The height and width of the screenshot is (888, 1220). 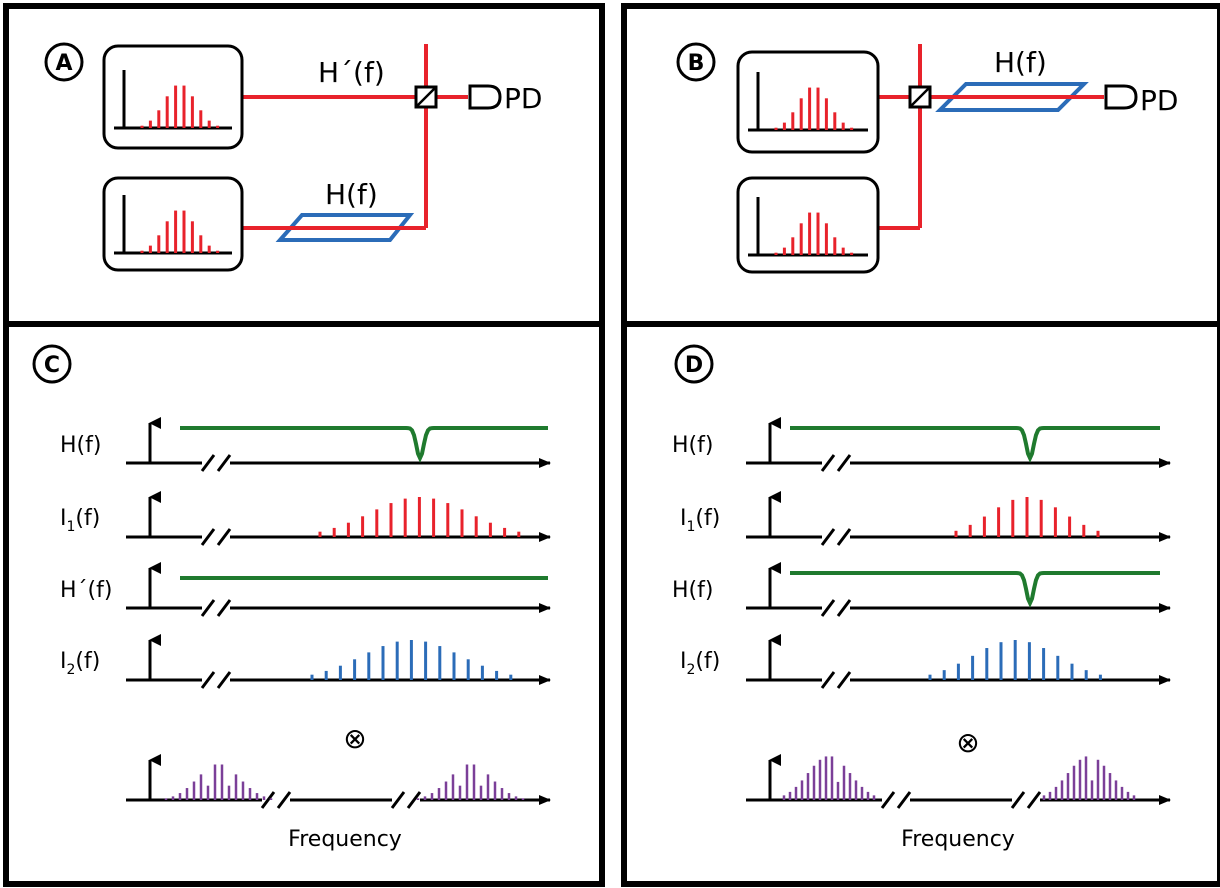 I want to click on filter-label: H(f), so click(x=1020, y=62).